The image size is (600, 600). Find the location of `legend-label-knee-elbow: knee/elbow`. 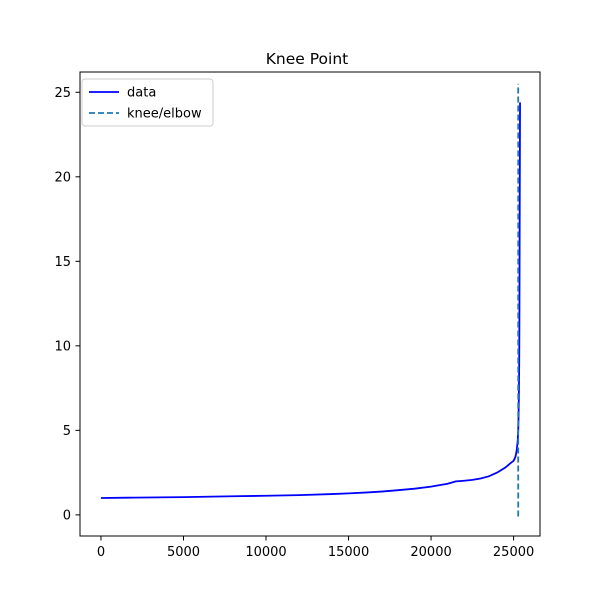

legend-label-knee-elbow: knee/elbow is located at coordinates (164, 114).